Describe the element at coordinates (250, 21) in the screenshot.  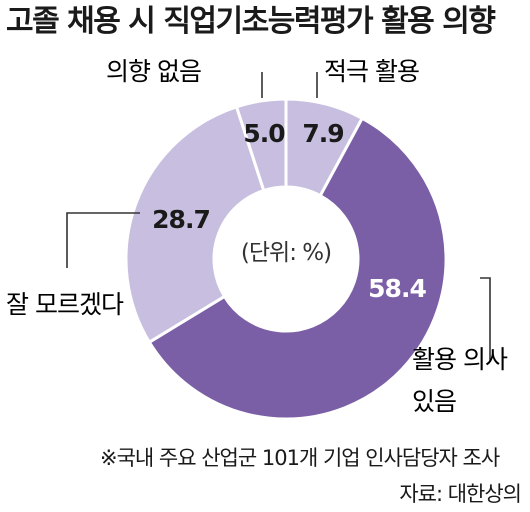
I see `chart-title: 고졸 채용 시 직업기초능력평가 활용 의향` at that location.